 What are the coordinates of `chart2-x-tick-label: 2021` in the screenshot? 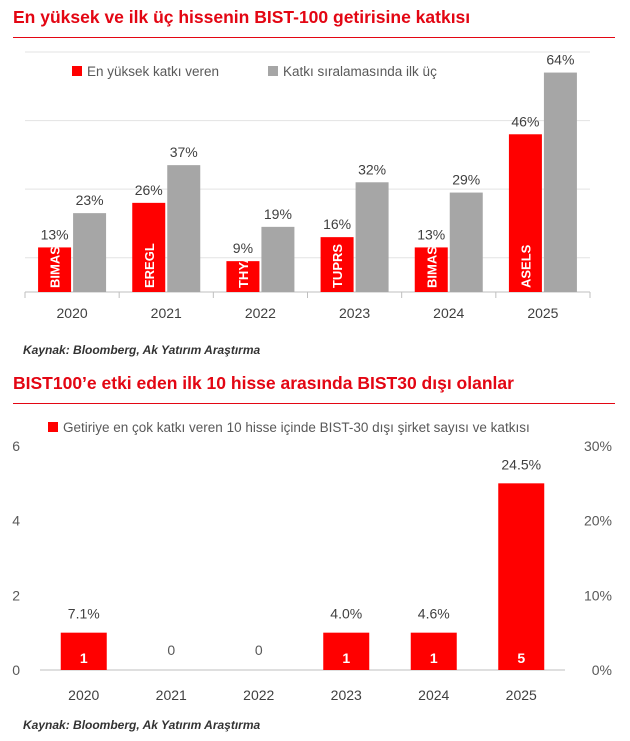 It's located at (171, 695).